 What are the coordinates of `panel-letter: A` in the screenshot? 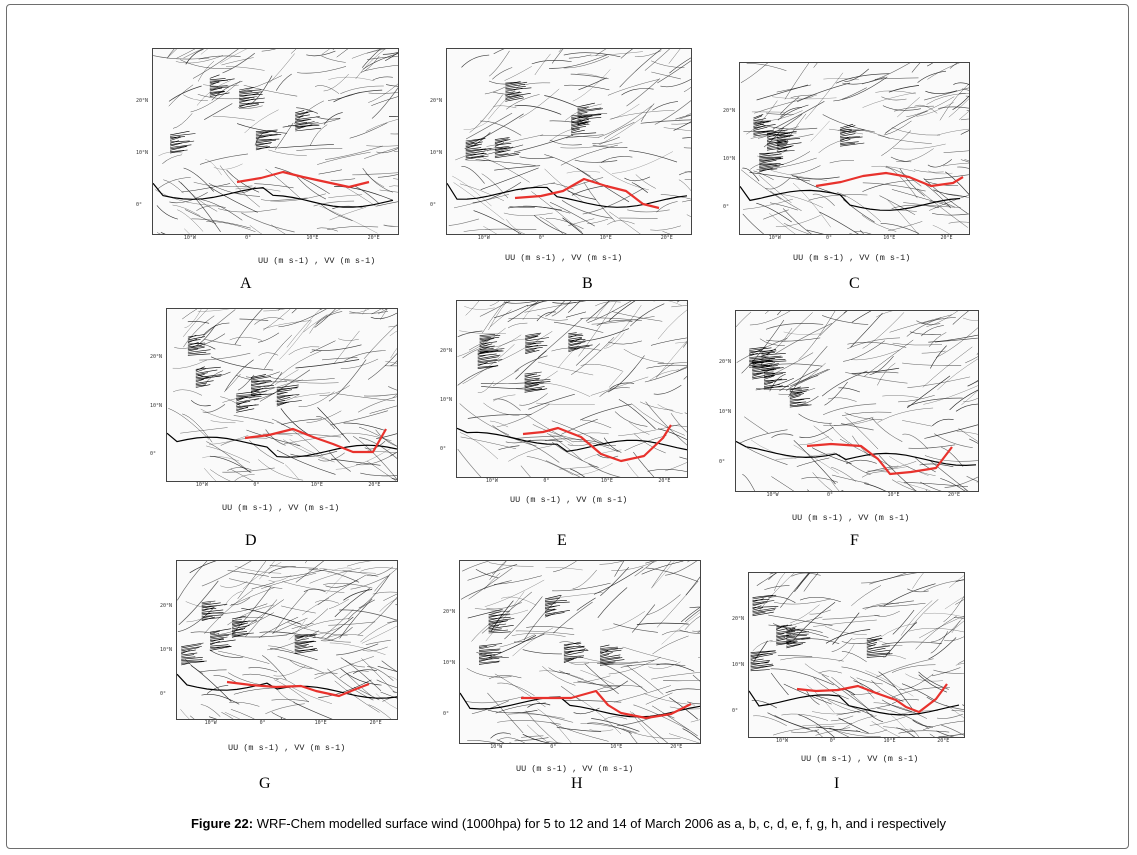 It's located at (246, 283).